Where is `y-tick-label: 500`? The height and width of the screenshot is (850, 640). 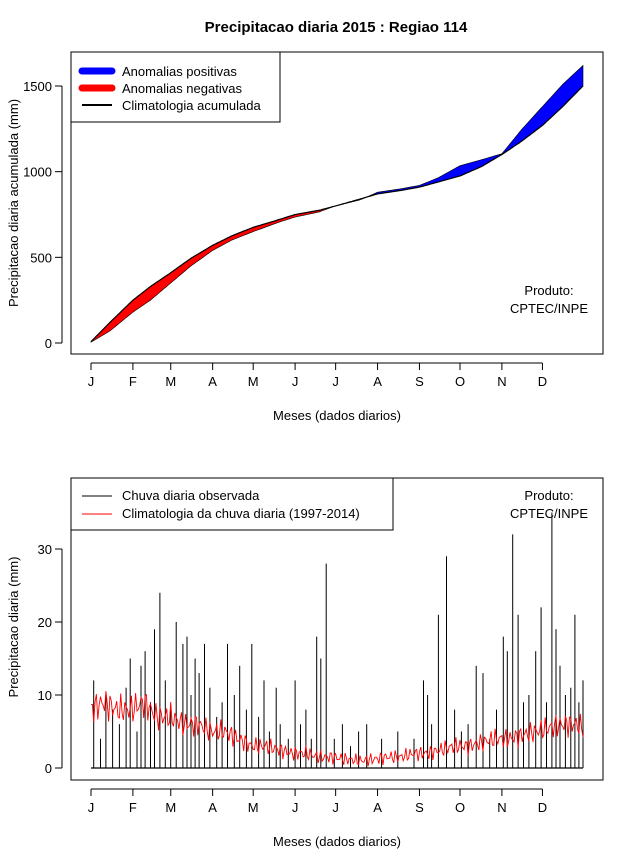 y-tick-label: 500 is located at coordinates (41, 257).